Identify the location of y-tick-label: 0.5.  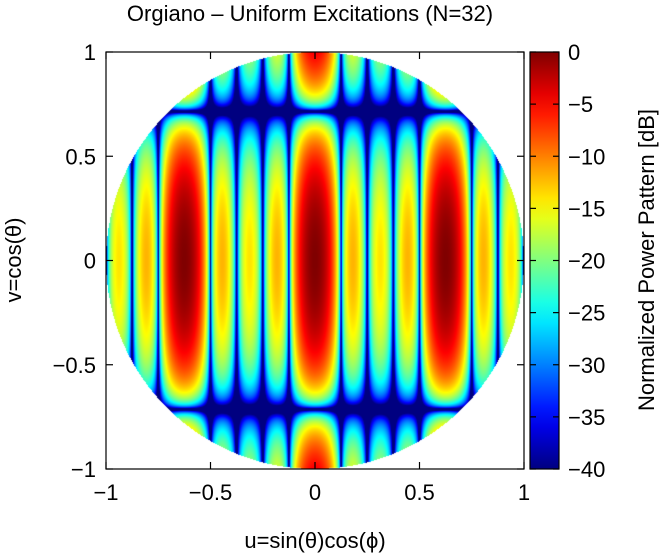
(80, 156).